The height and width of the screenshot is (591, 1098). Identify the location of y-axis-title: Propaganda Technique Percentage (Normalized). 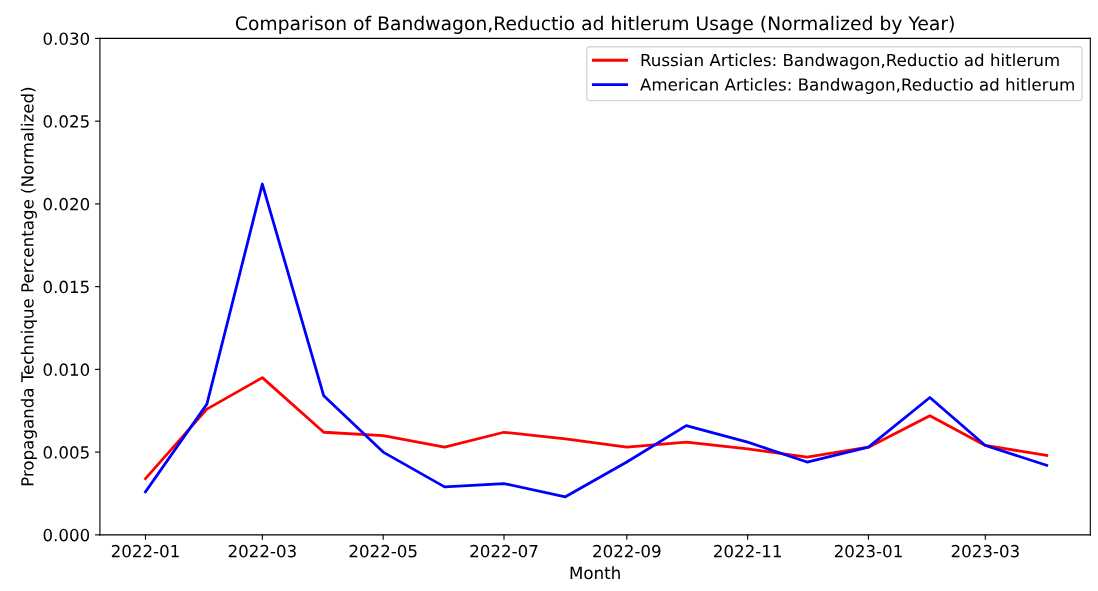
(28, 286).